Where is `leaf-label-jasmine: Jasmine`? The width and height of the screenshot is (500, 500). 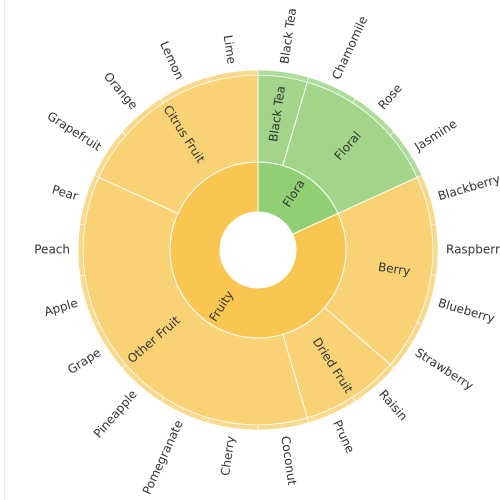 leaf-label-jasmine: Jasmine is located at coordinates (435, 136).